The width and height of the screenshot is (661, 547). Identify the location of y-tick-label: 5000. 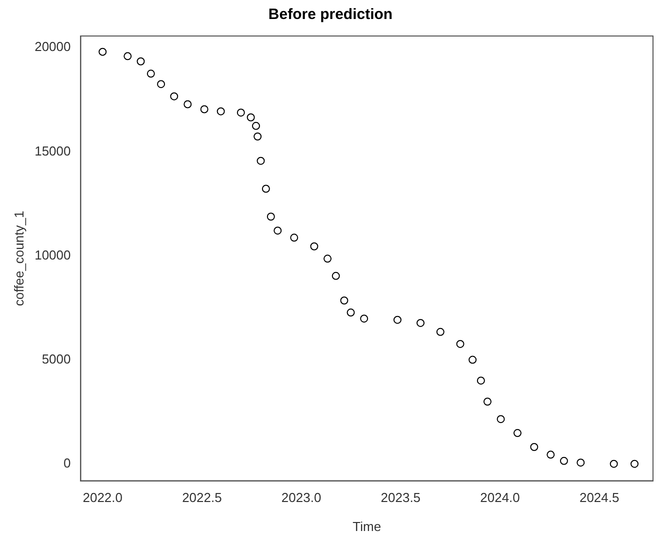
(56, 358).